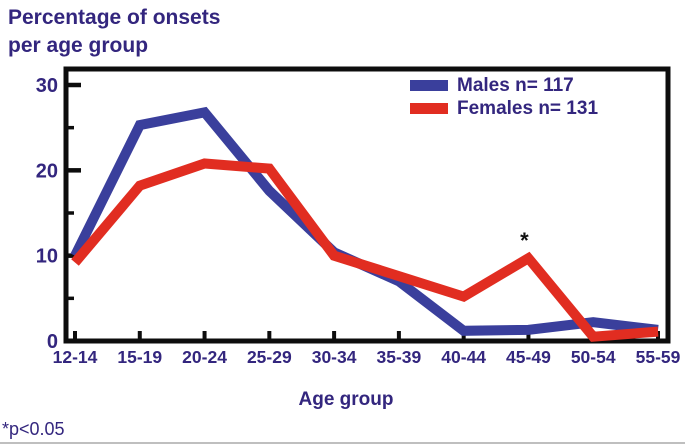 This screenshot has height=444, width=685. Describe the element at coordinates (47, 86) in the screenshot. I see `svg-text: 30` at that location.